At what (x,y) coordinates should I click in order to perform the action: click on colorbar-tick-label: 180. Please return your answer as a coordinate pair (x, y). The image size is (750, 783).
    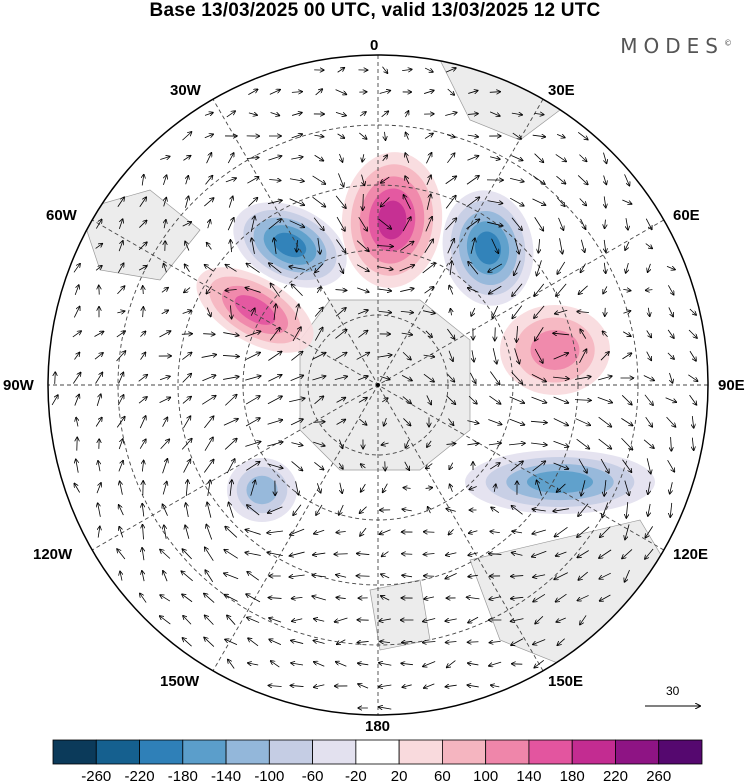
    Looking at the image, I should click on (572, 775).